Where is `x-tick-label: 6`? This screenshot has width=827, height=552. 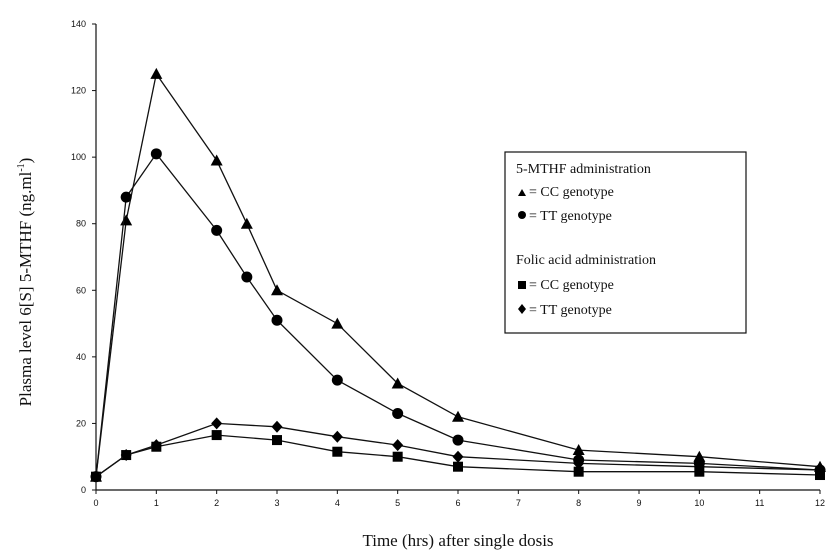 x-tick-label: 6 is located at coordinates (457, 503).